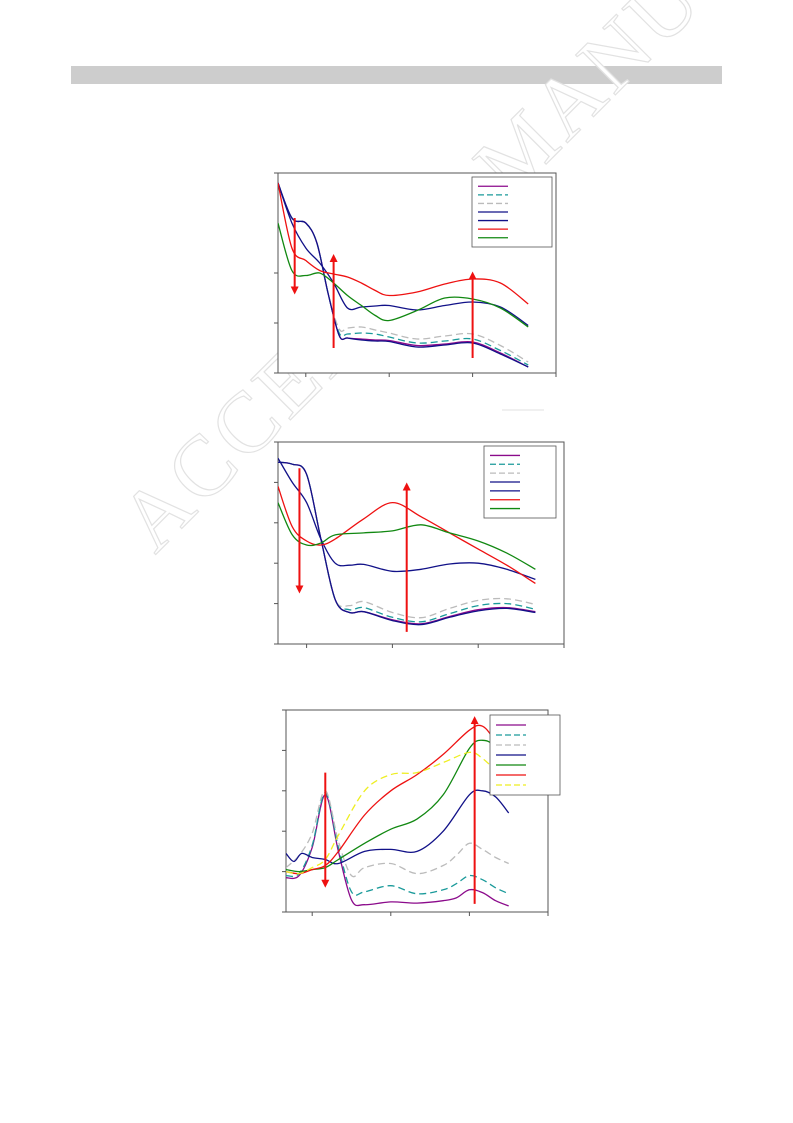 This screenshot has height=1123, width=793. I want to click on divider-mark, so click(523, 410).